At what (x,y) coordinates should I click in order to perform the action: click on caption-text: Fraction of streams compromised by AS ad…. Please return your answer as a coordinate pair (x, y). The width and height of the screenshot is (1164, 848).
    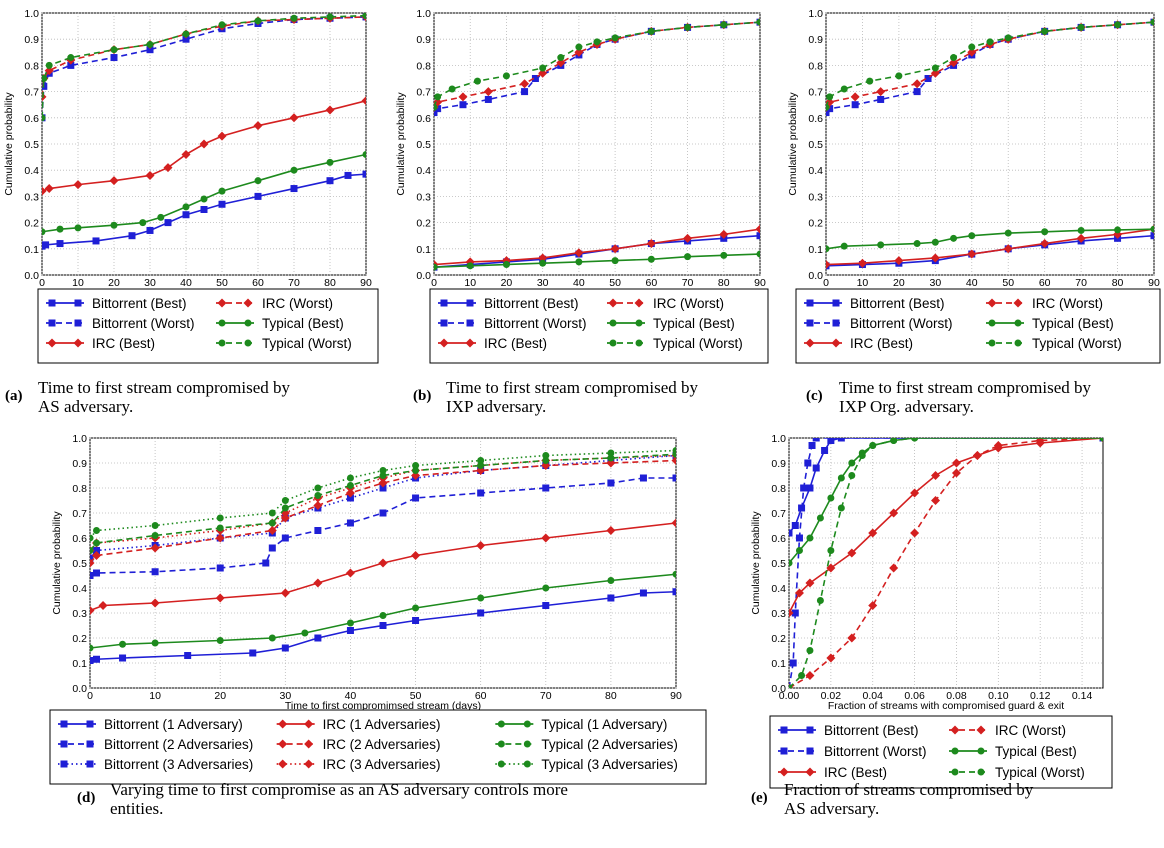
    Looking at the image, I should click on (909, 799).